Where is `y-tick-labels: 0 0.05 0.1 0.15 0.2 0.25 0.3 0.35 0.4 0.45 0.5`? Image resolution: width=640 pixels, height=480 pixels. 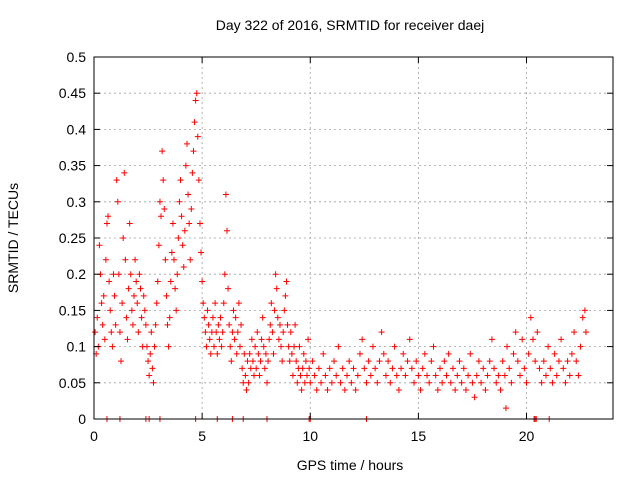
y-tick-labels: 0 0.05 0.1 0.15 0.2 0.25 0.3 0.35 0.4 0.45 0.5 is located at coordinates (72, 238).